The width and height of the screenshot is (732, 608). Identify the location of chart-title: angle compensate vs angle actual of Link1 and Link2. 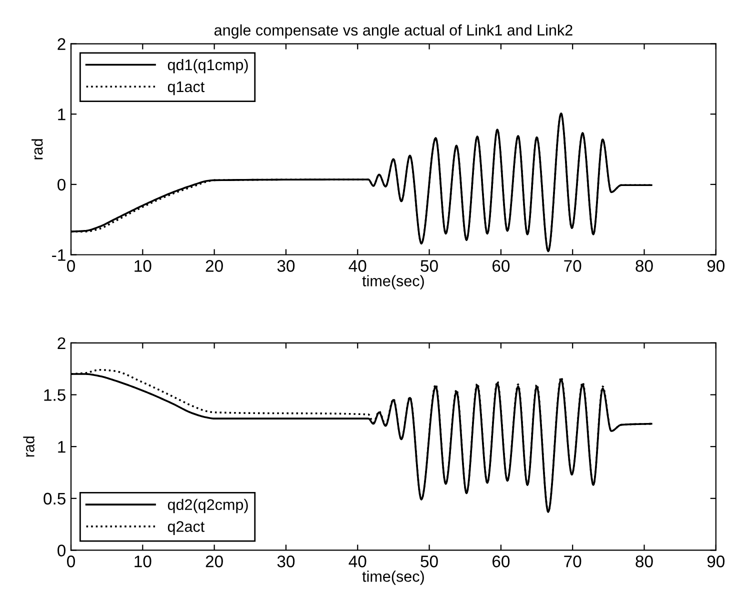
(393, 31).